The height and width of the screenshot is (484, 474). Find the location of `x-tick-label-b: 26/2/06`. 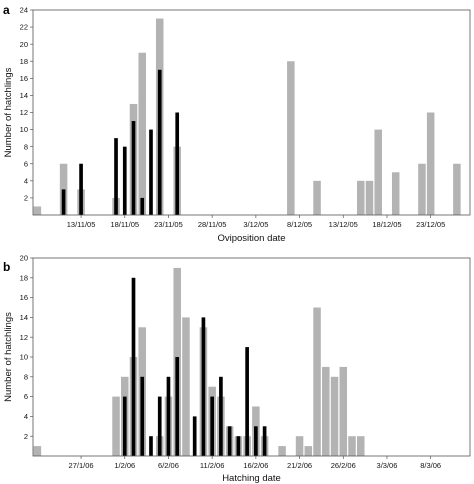

x-tick-label-b: 26/2/06 is located at coordinates (343, 465).